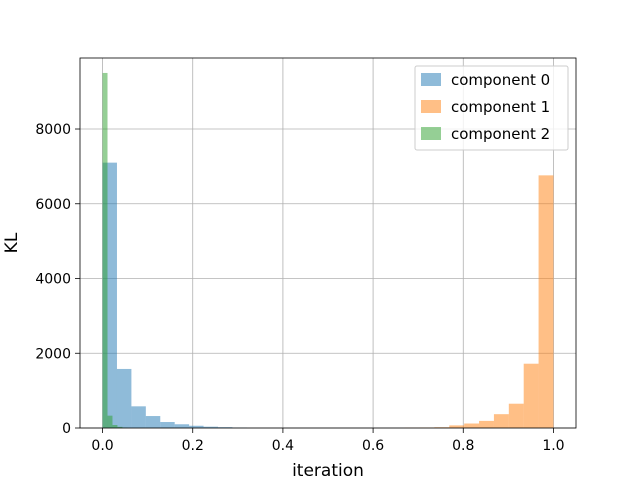 Image resolution: width=640 pixels, height=480 pixels. What do you see at coordinates (53, 205) in the screenshot?
I see `y-tick-label: 6000` at bounding box center [53, 205].